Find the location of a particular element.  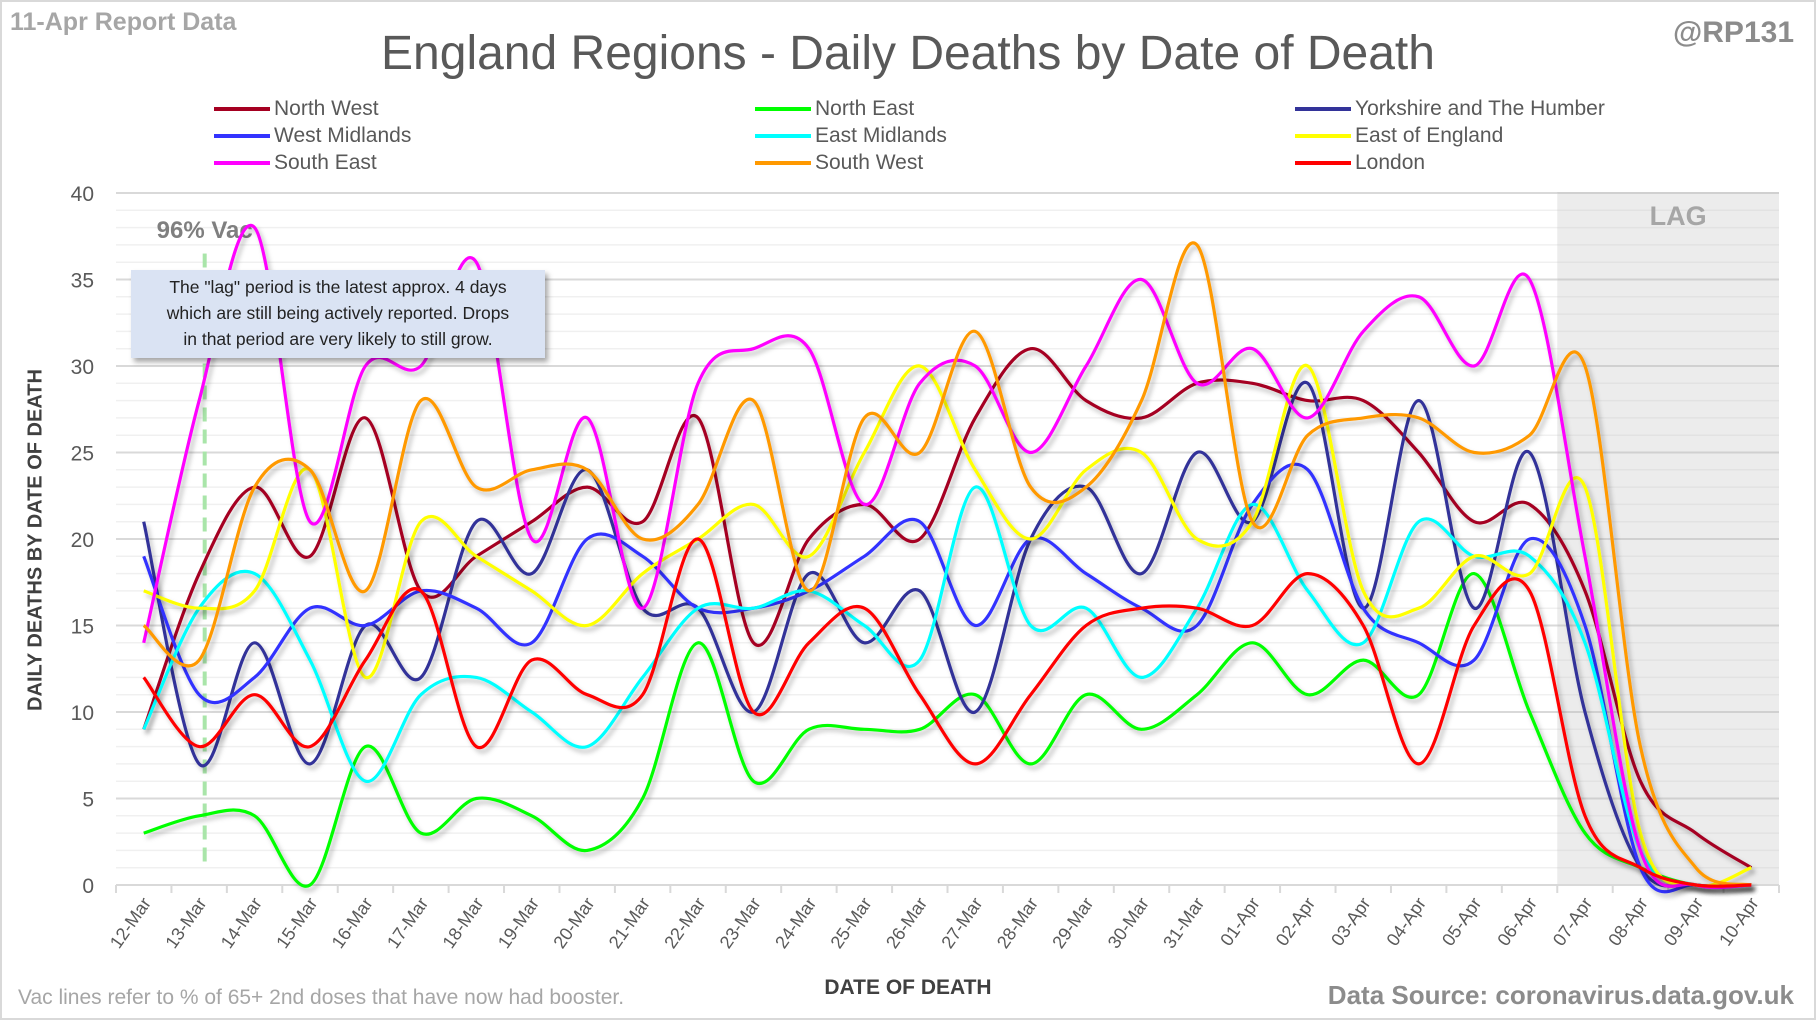

x-tick-label: 29-Mar is located at coordinates (1072, 923).